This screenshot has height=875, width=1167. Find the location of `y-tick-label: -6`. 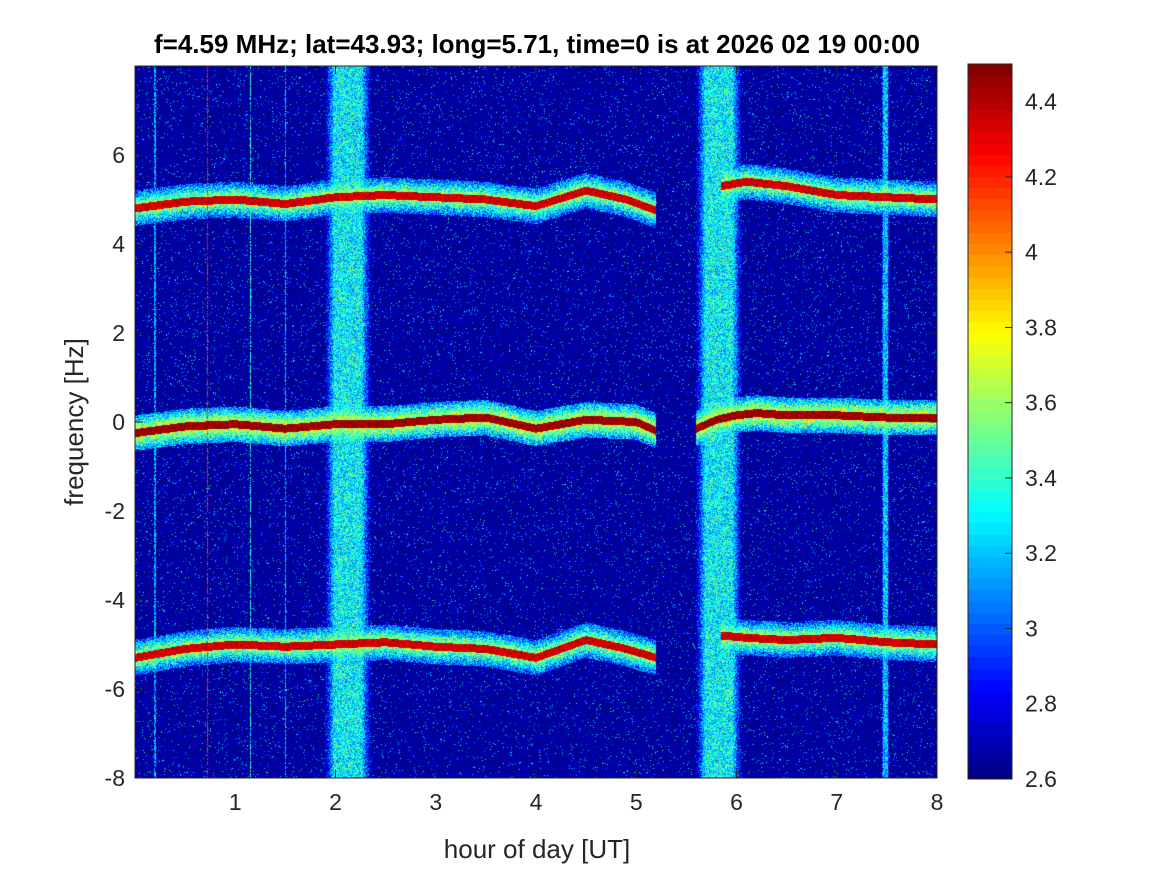

y-tick-label: -6 is located at coordinates (115, 689).